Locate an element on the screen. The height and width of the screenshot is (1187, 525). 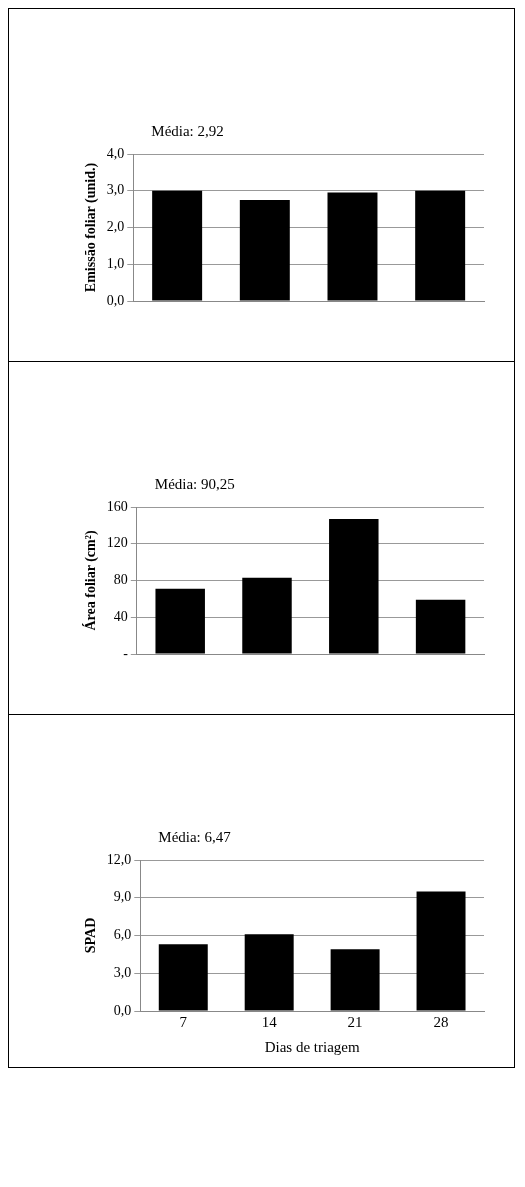
y-tick-label: 4,0 is located at coordinates (115, 153).